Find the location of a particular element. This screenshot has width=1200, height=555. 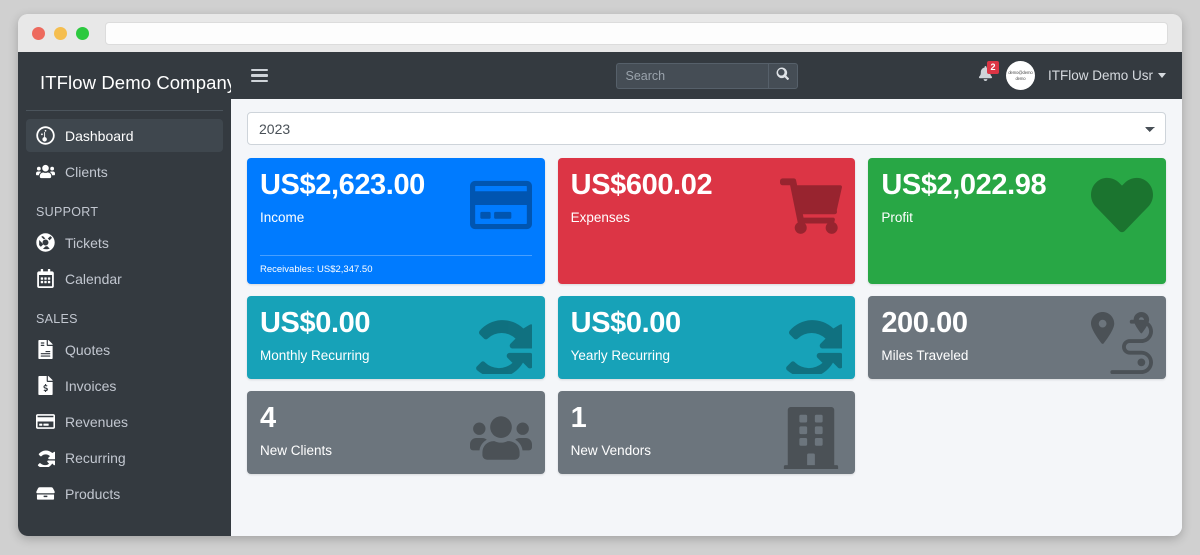

year-filter-select: 2023 is located at coordinates (706, 128).